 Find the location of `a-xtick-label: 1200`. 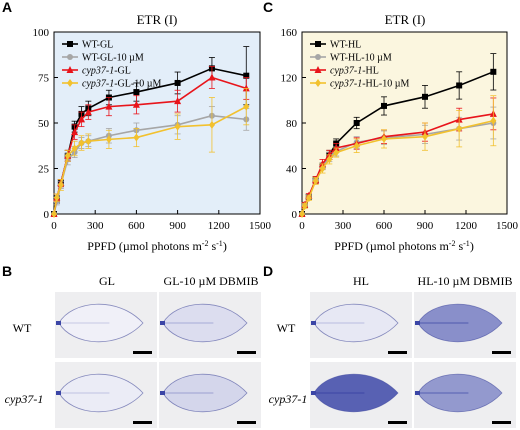

a-xtick-label: 1200 is located at coordinates (219, 226).